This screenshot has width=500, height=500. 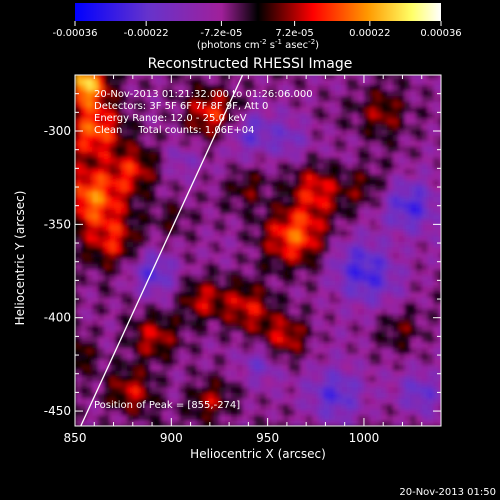 What do you see at coordinates (181, 106) in the screenshot?
I see `annotation-detectors: Detectors: 3F 5F 6F 7F 8F 9F, Att 0` at bounding box center [181, 106].